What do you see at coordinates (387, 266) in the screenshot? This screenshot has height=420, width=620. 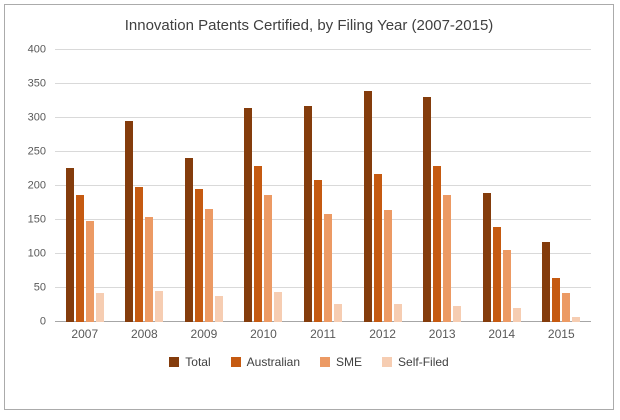 I see `bar-sme-2012` at bounding box center [387, 266].